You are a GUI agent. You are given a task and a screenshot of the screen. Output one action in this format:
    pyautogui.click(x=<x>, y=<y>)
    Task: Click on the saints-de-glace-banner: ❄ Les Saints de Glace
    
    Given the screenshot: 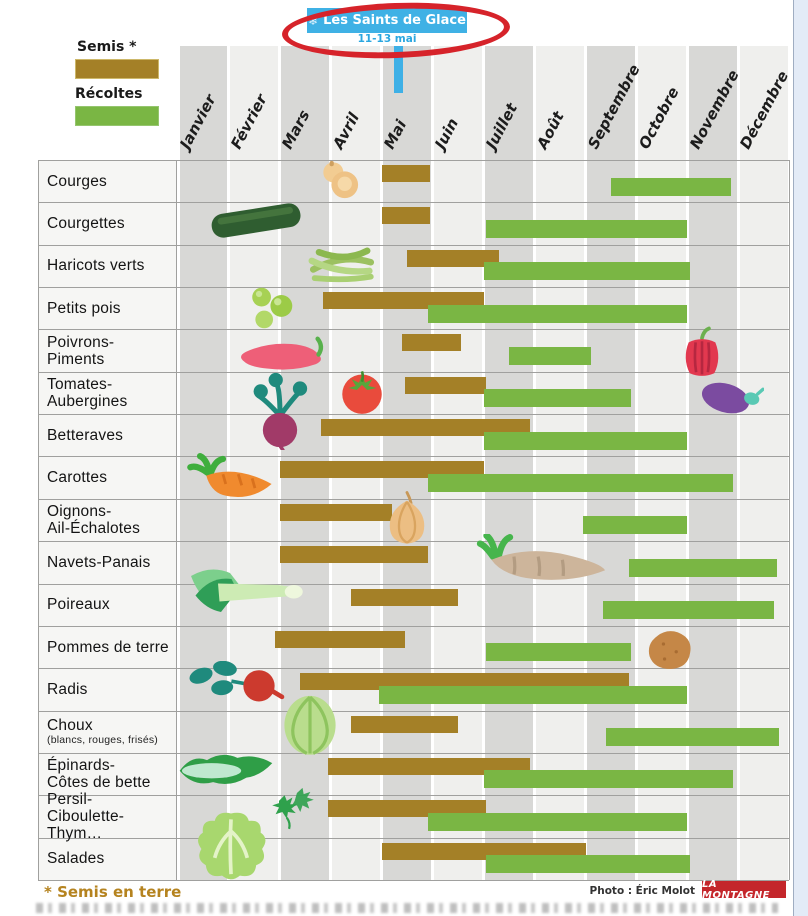 What is the action you would take?
    pyautogui.click(x=387, y=20)
    